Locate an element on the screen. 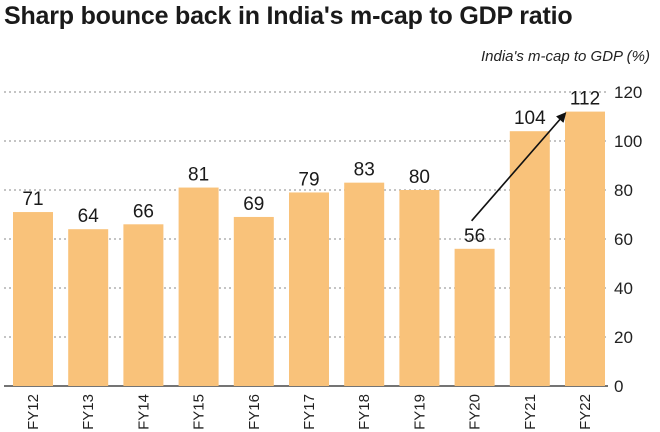 This screenshot has height=432, width=660. x-tick-label: FY20 is located at coordinates (475, 412).